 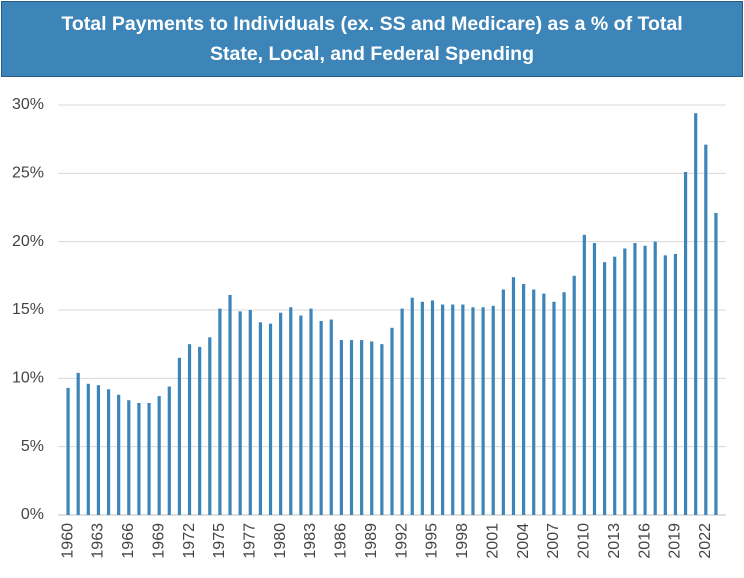 I want to click on y-tick-label: 30%, so click(x=28, y=104).